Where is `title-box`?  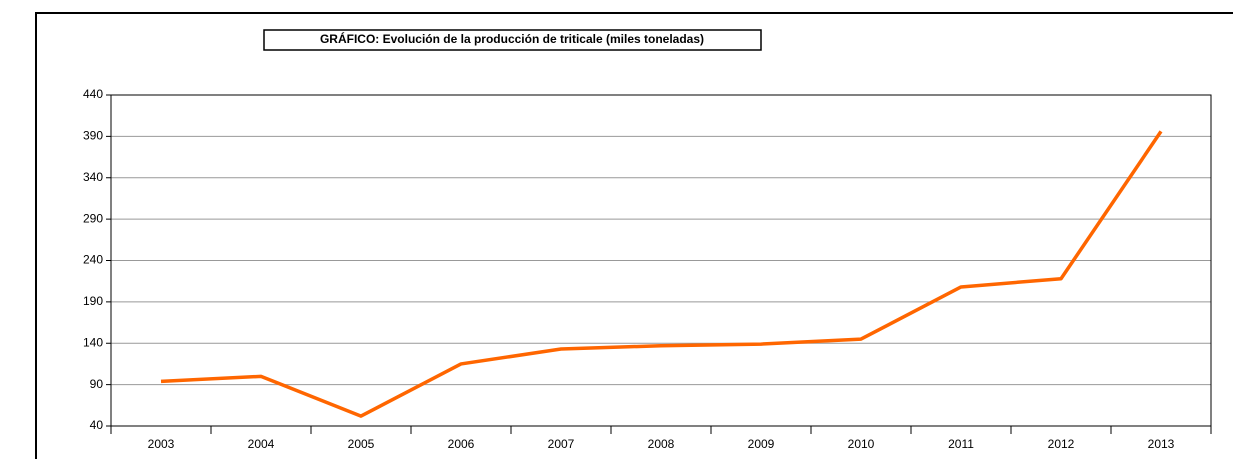
title-box is located at coordinates (512, 40).